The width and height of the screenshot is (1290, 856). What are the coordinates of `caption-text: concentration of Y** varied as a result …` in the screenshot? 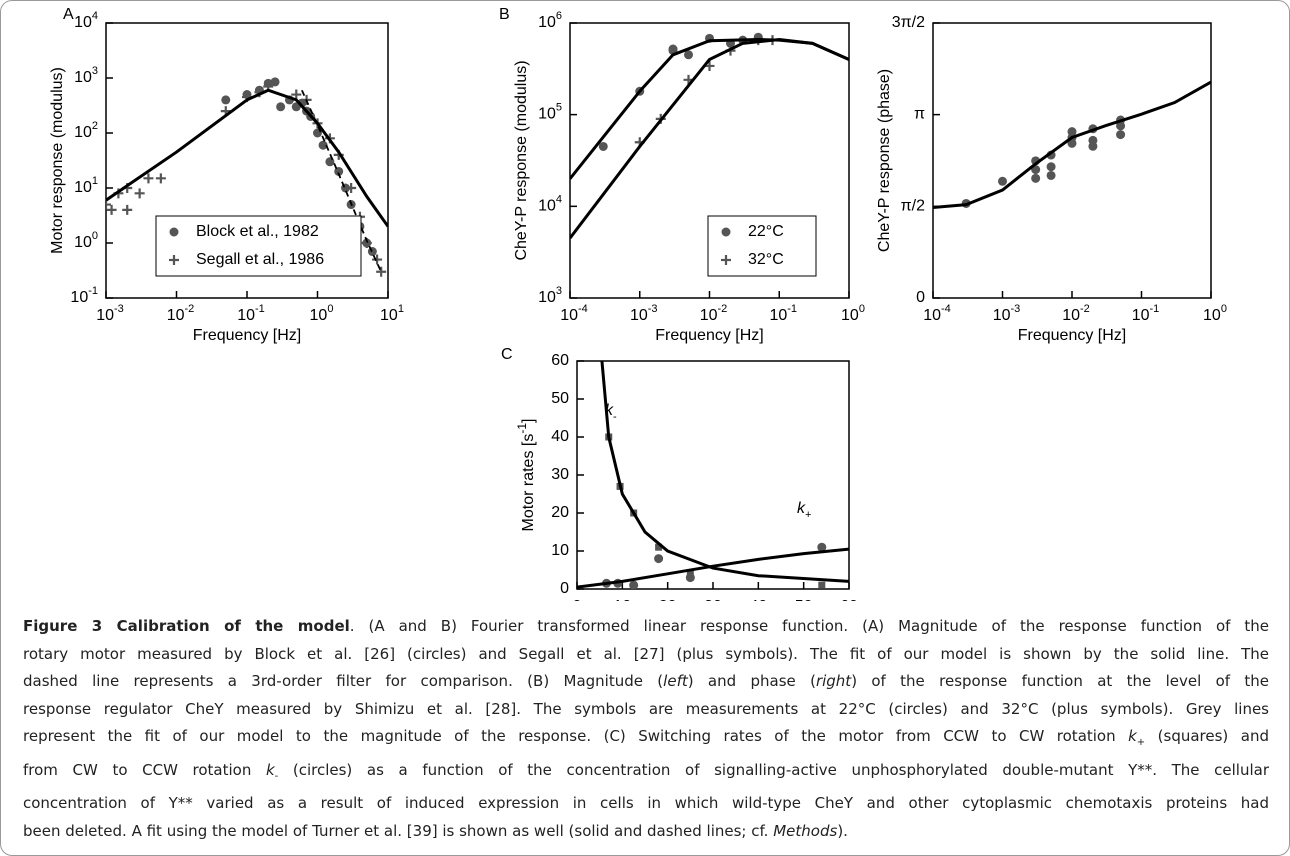 It's located at (646, 803).